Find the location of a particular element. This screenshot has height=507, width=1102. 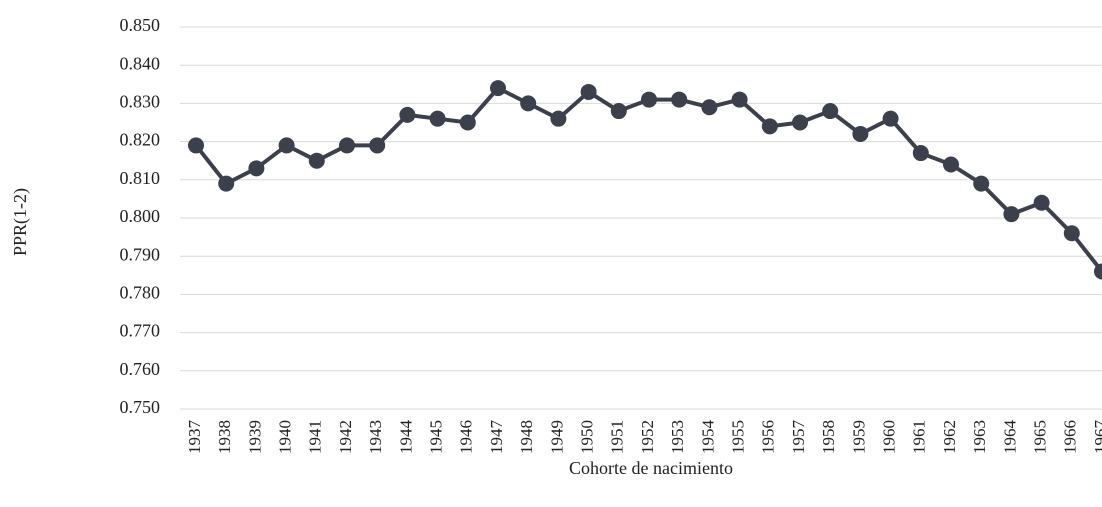

x-tick-label: 1956 is located at coordinates (768, 437).